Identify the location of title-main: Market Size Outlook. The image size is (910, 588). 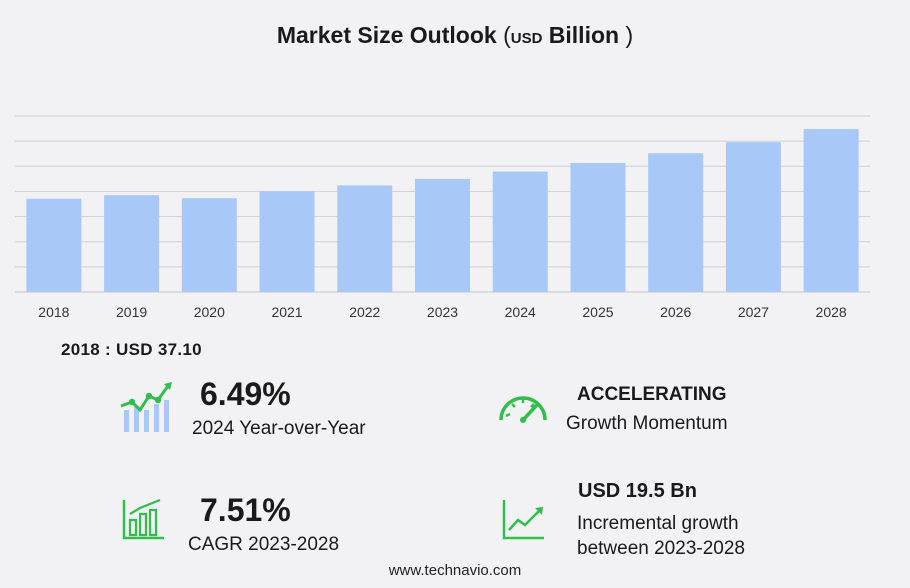
(386, 35).